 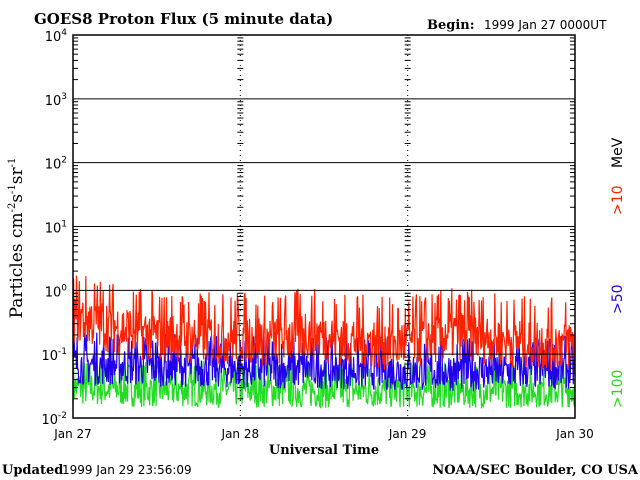 What do you see at coordinates (64, 33) in the screenshot?
I see `y-tick-exponent: 4` at bounding box center [64, 33].